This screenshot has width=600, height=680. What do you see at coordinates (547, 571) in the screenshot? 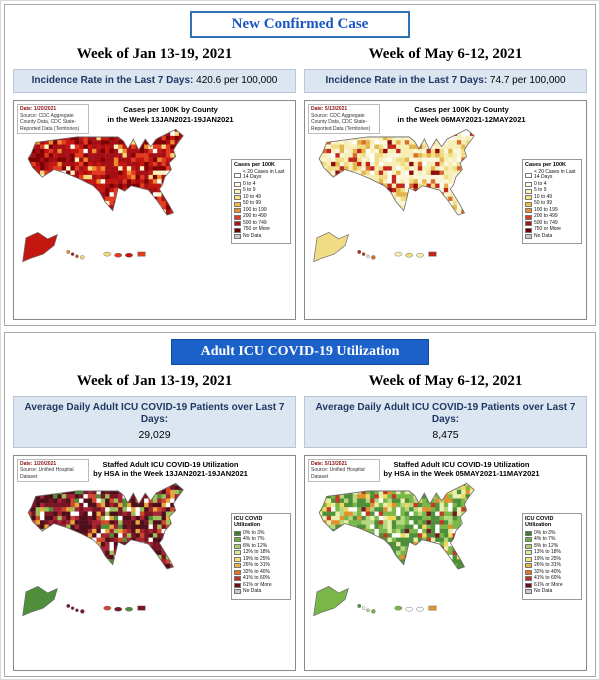
I see `legend-label: 32% to 40%` at bounding box center [547, 571].